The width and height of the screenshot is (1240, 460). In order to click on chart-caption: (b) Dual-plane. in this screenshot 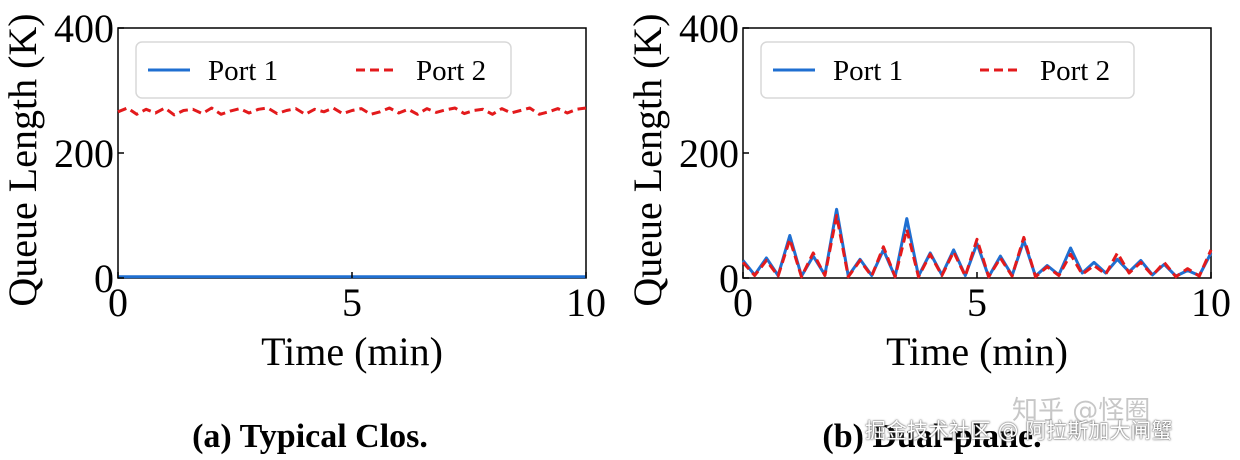, I will do `click(931, 436)`.